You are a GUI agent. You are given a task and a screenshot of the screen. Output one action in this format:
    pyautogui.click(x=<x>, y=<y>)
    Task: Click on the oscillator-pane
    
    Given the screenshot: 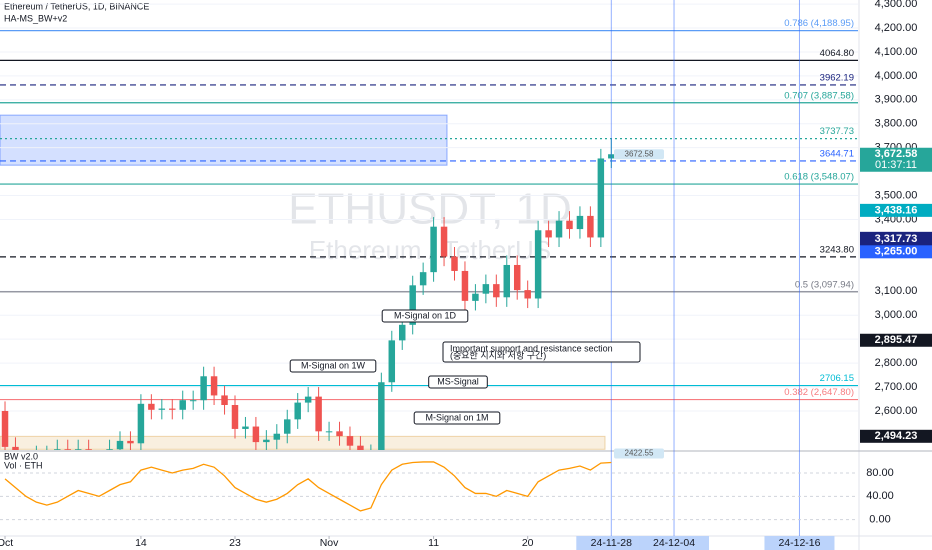 What is the action you would take?
    pyautogui.click(x=429, y=491)
    